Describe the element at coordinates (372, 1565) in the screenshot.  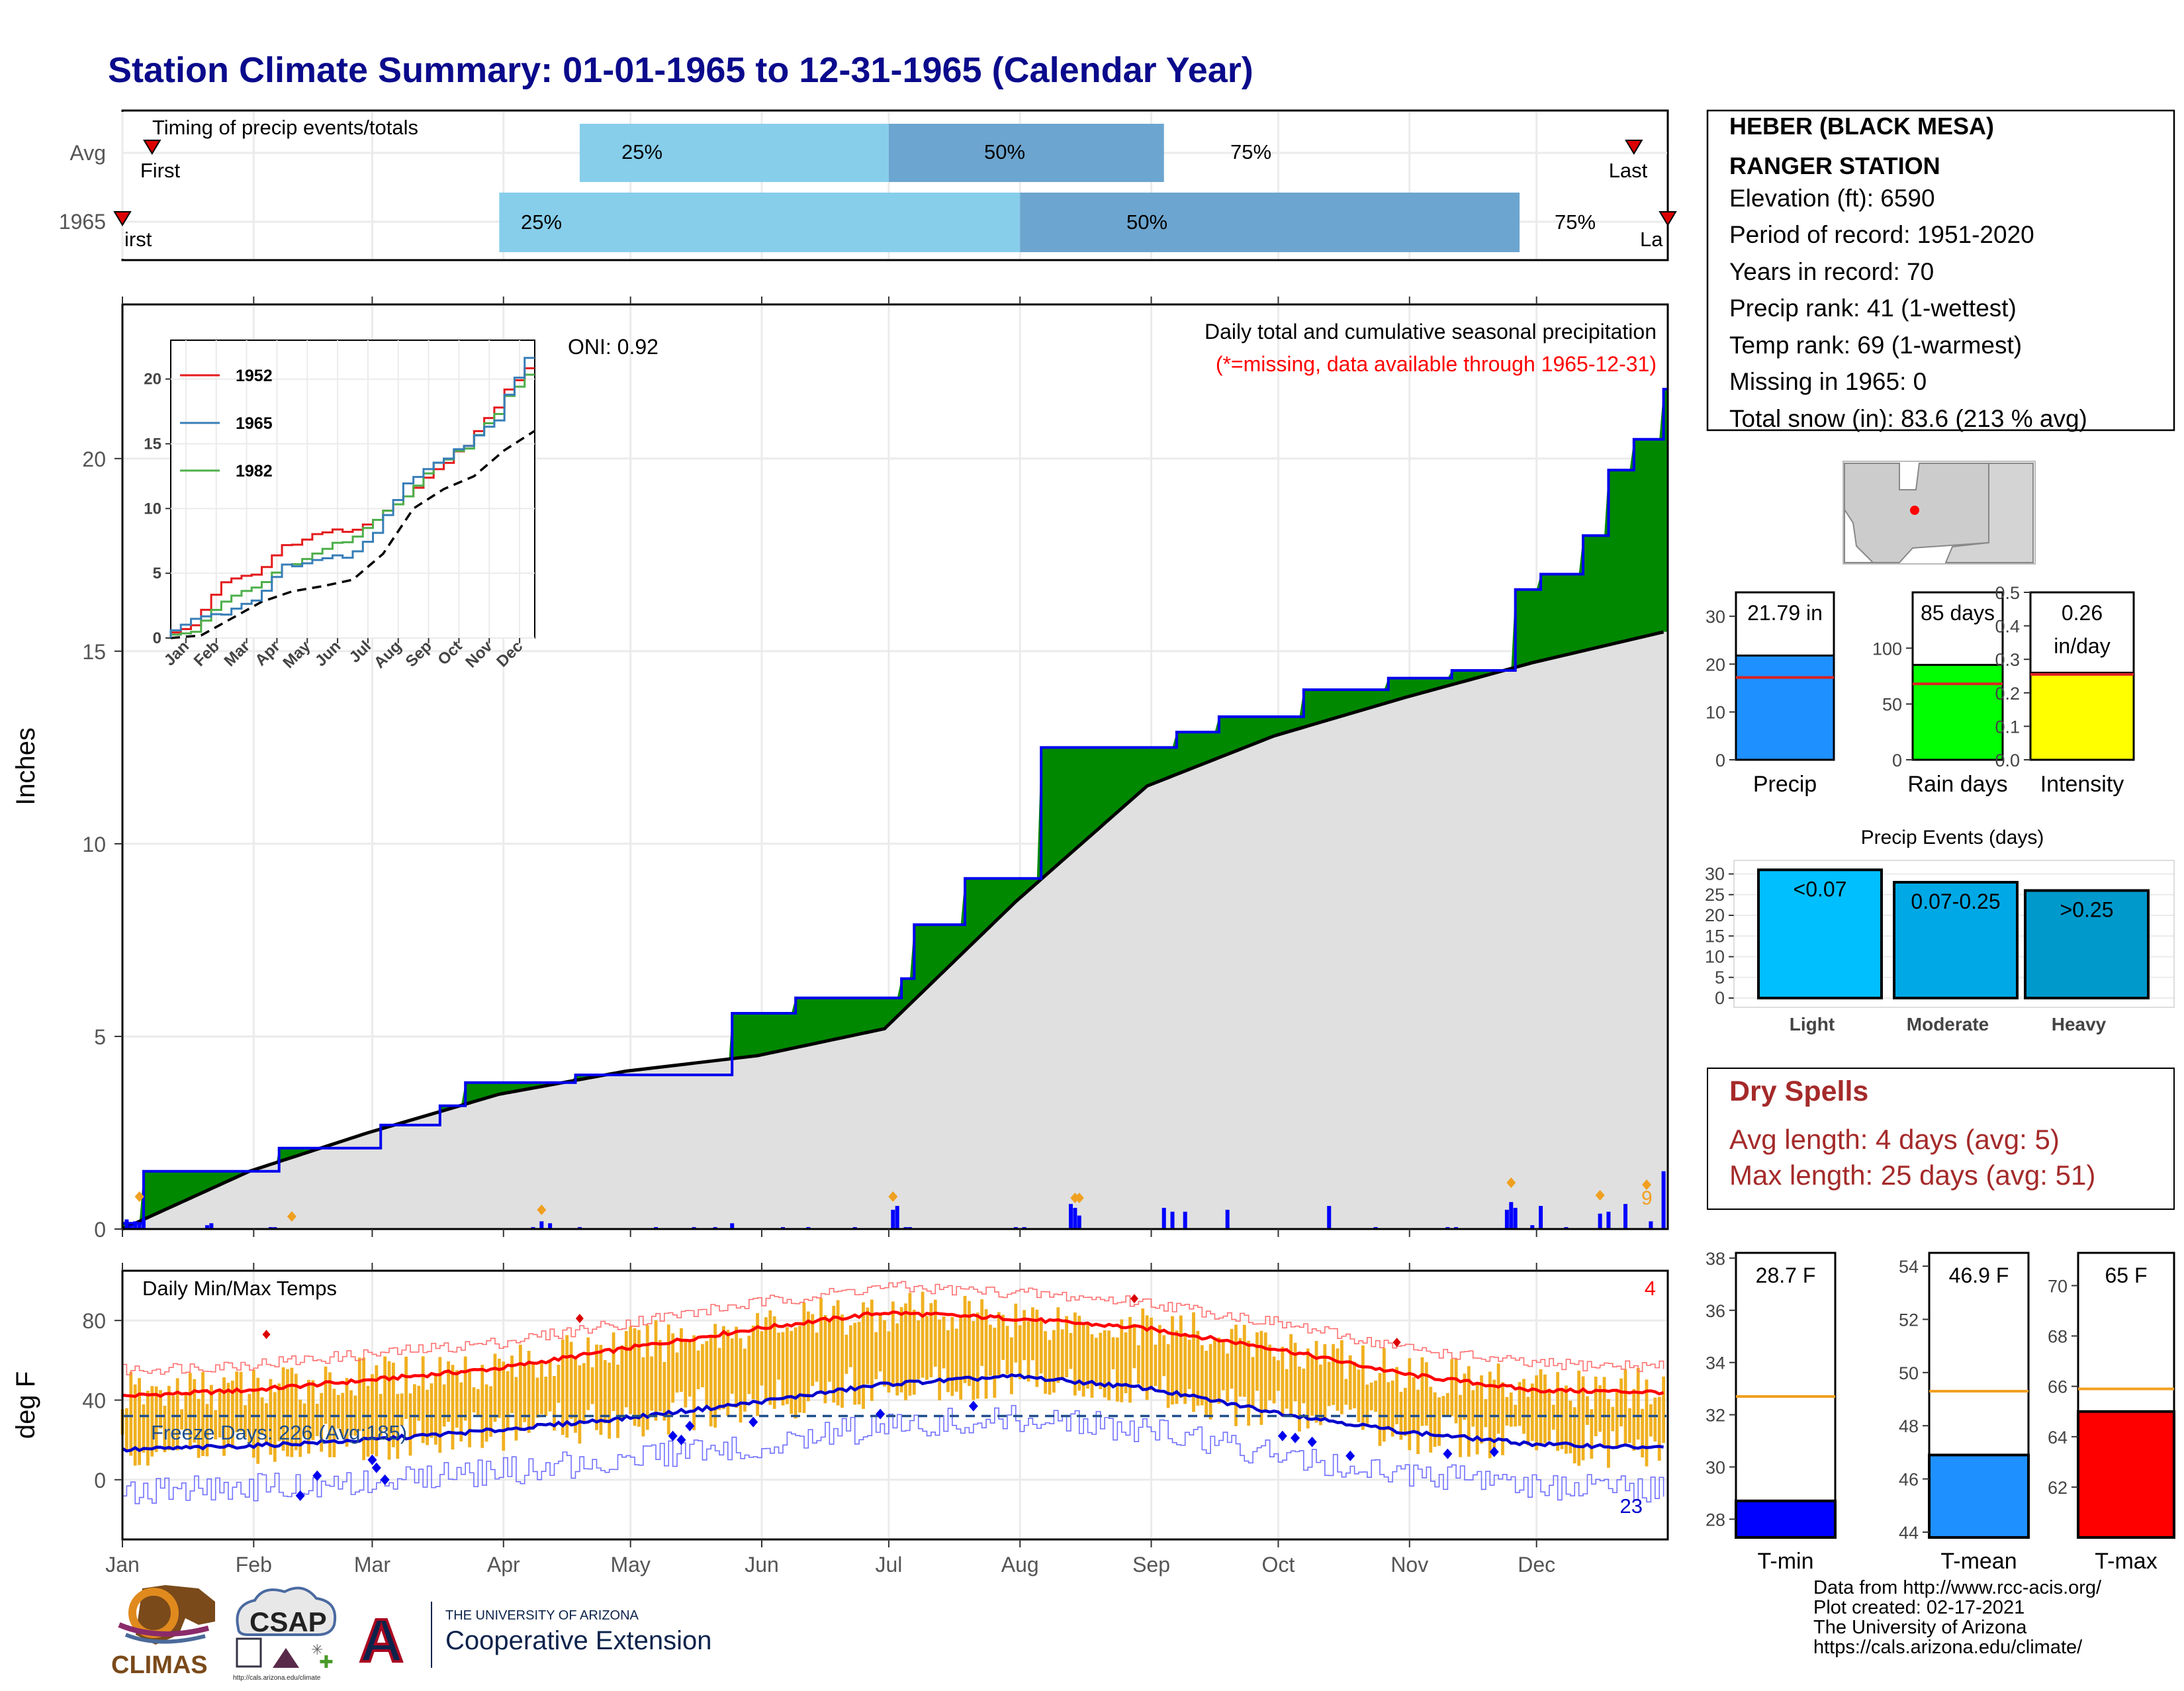
I see `month-tick-label: Mar` at that location.